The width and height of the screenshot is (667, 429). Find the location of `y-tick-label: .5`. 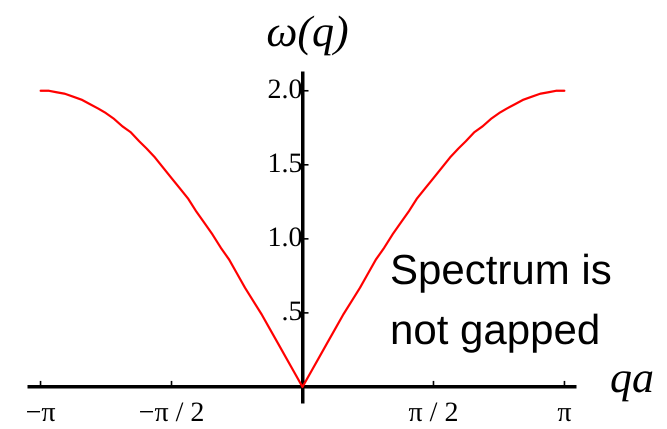

y-tick-label: .5 is located at coordinates (292, 312).